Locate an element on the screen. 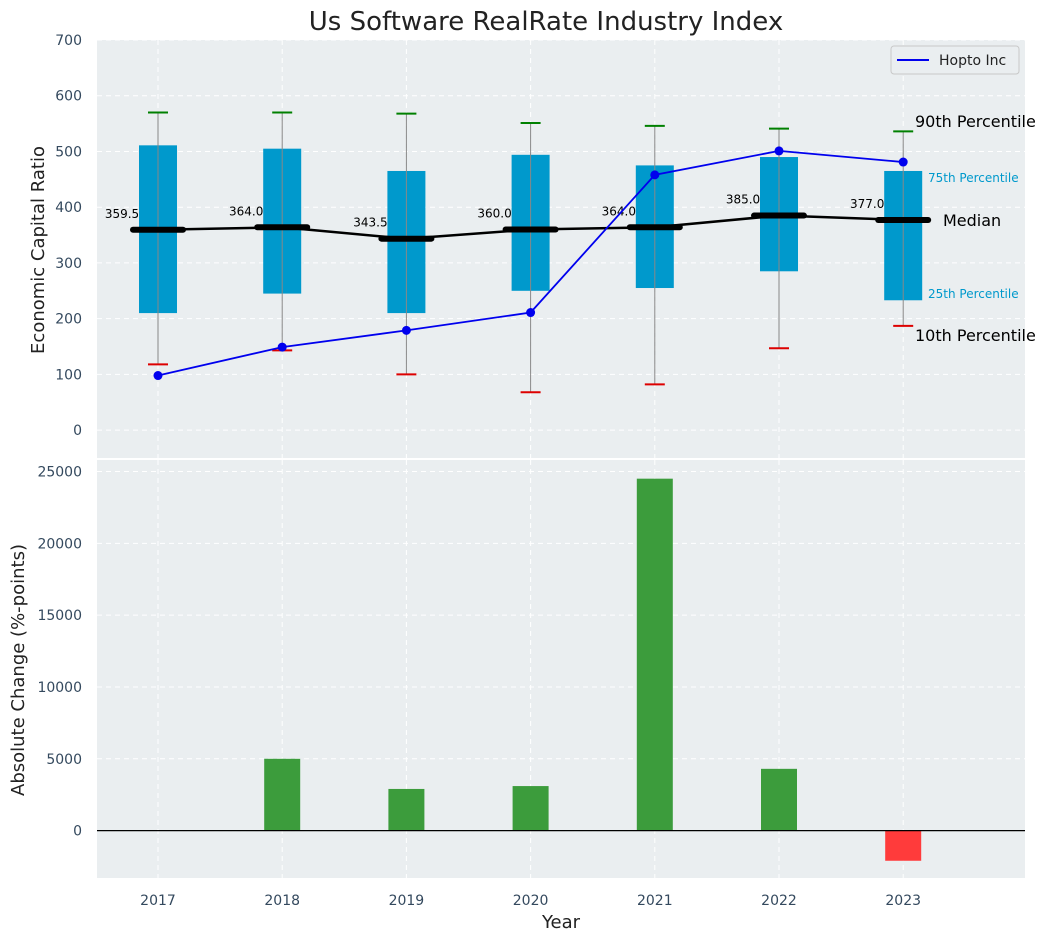  top-y-tick-label: 400 is located at coordinates (68, 208).